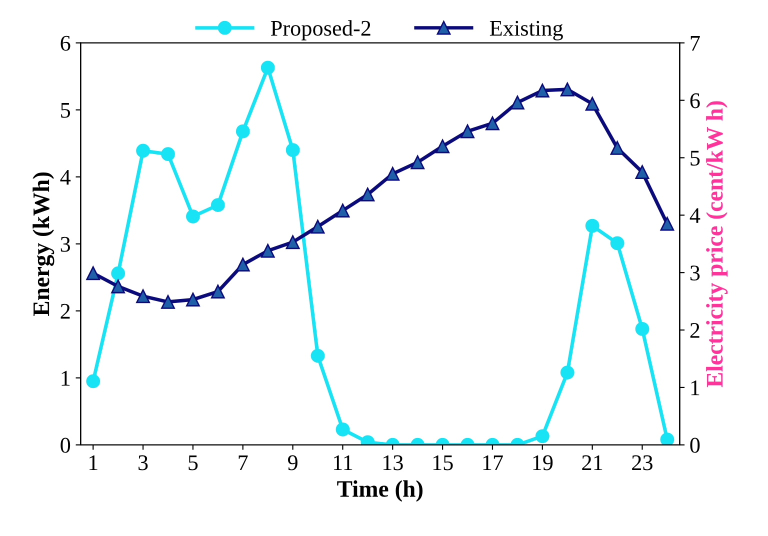 The image size is (768, 536). What do you see at coordinates (526, 30) in the screenshot?
I see `legend-label: Existing` at bounding box center [526, 30].